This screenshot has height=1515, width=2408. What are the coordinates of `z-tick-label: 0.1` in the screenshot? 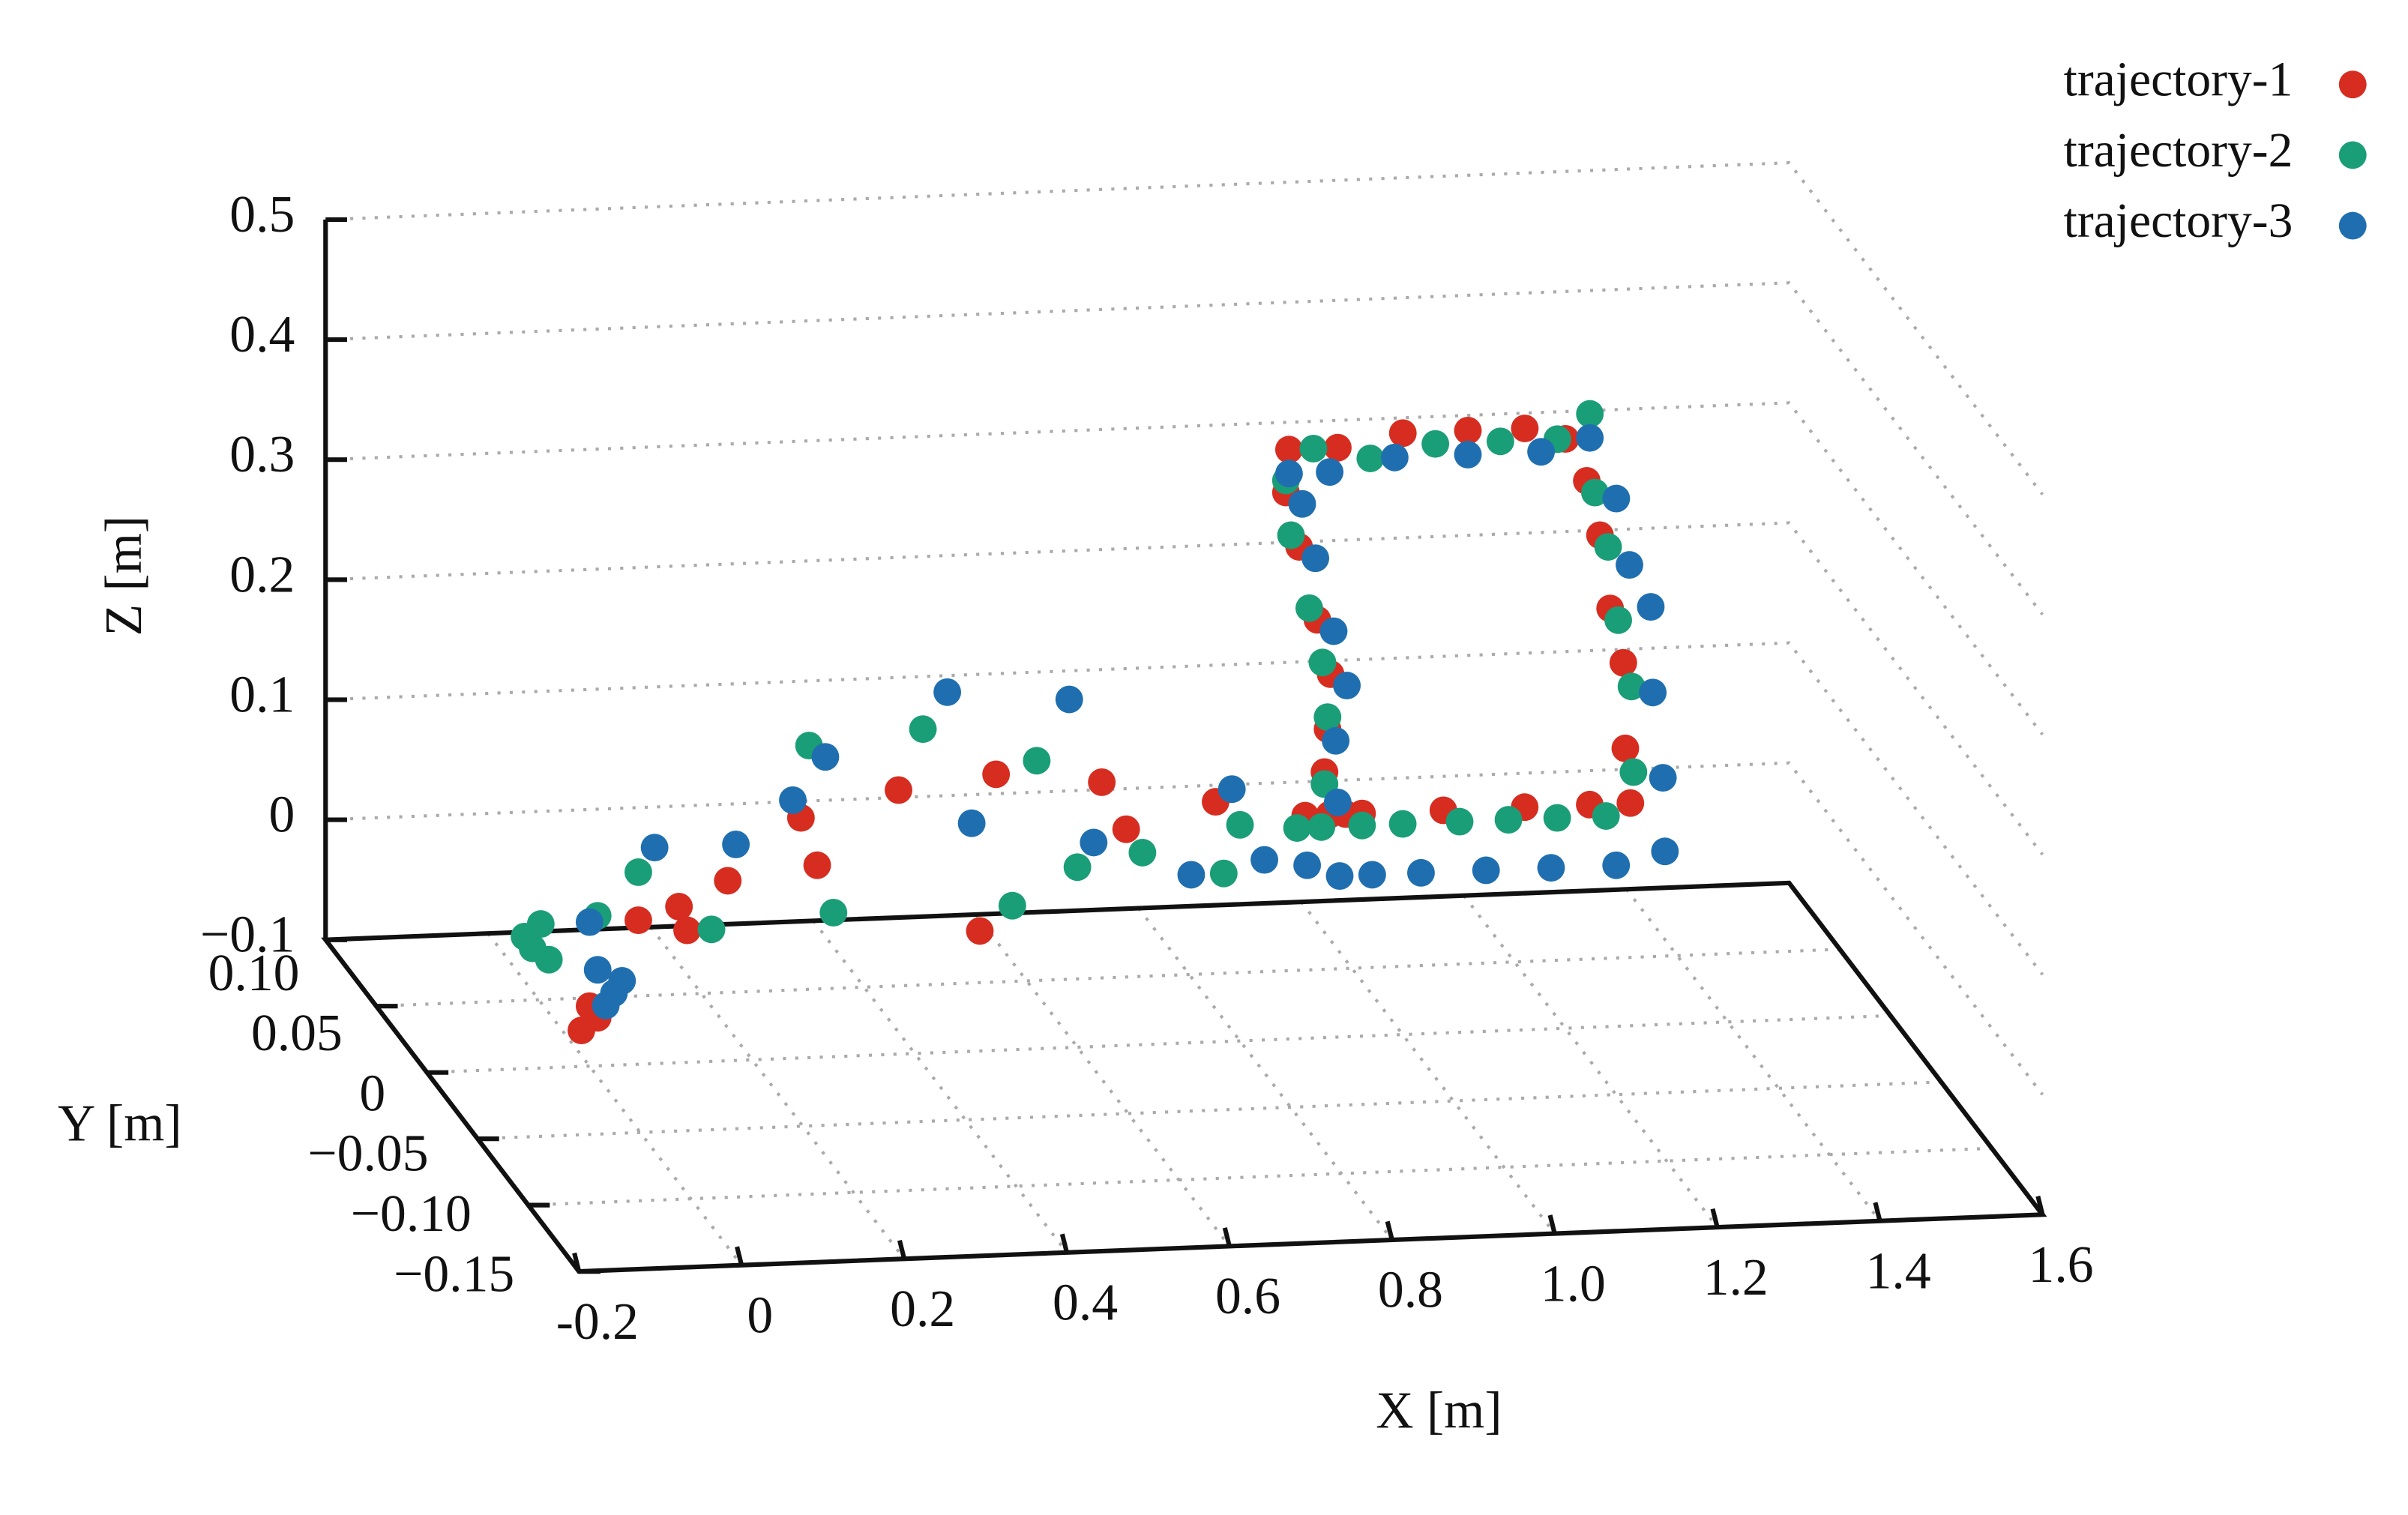 It's located at (262, 694).